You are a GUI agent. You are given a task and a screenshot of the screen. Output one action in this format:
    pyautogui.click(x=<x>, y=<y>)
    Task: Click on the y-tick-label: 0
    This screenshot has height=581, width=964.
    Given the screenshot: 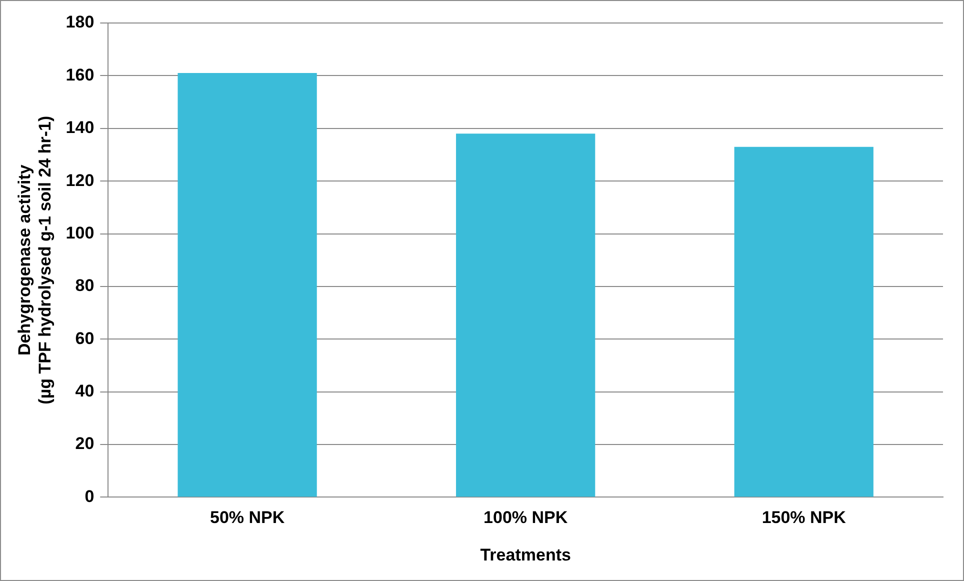 What is the action you would take?
    pyautogui.click(x=89, y=496)
    